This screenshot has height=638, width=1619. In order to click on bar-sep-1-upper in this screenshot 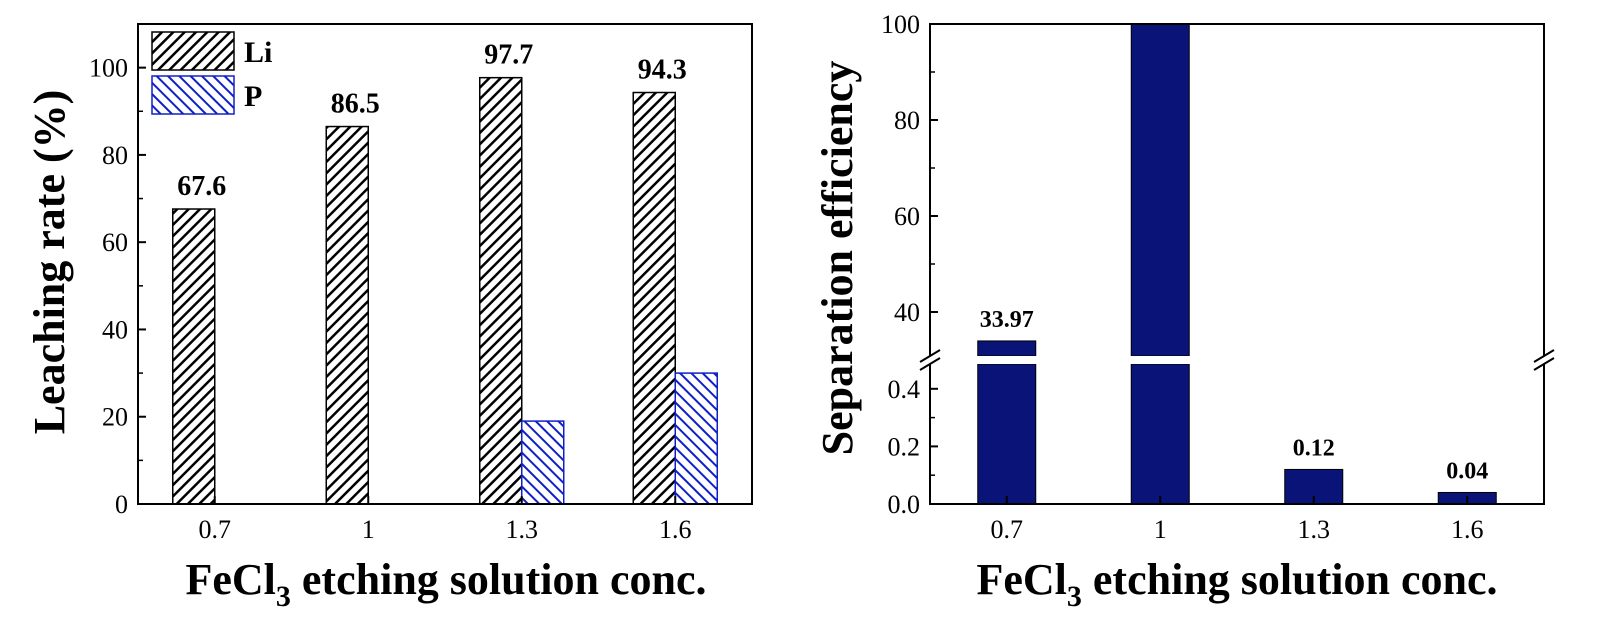, I will do `click(1160, 190)`.